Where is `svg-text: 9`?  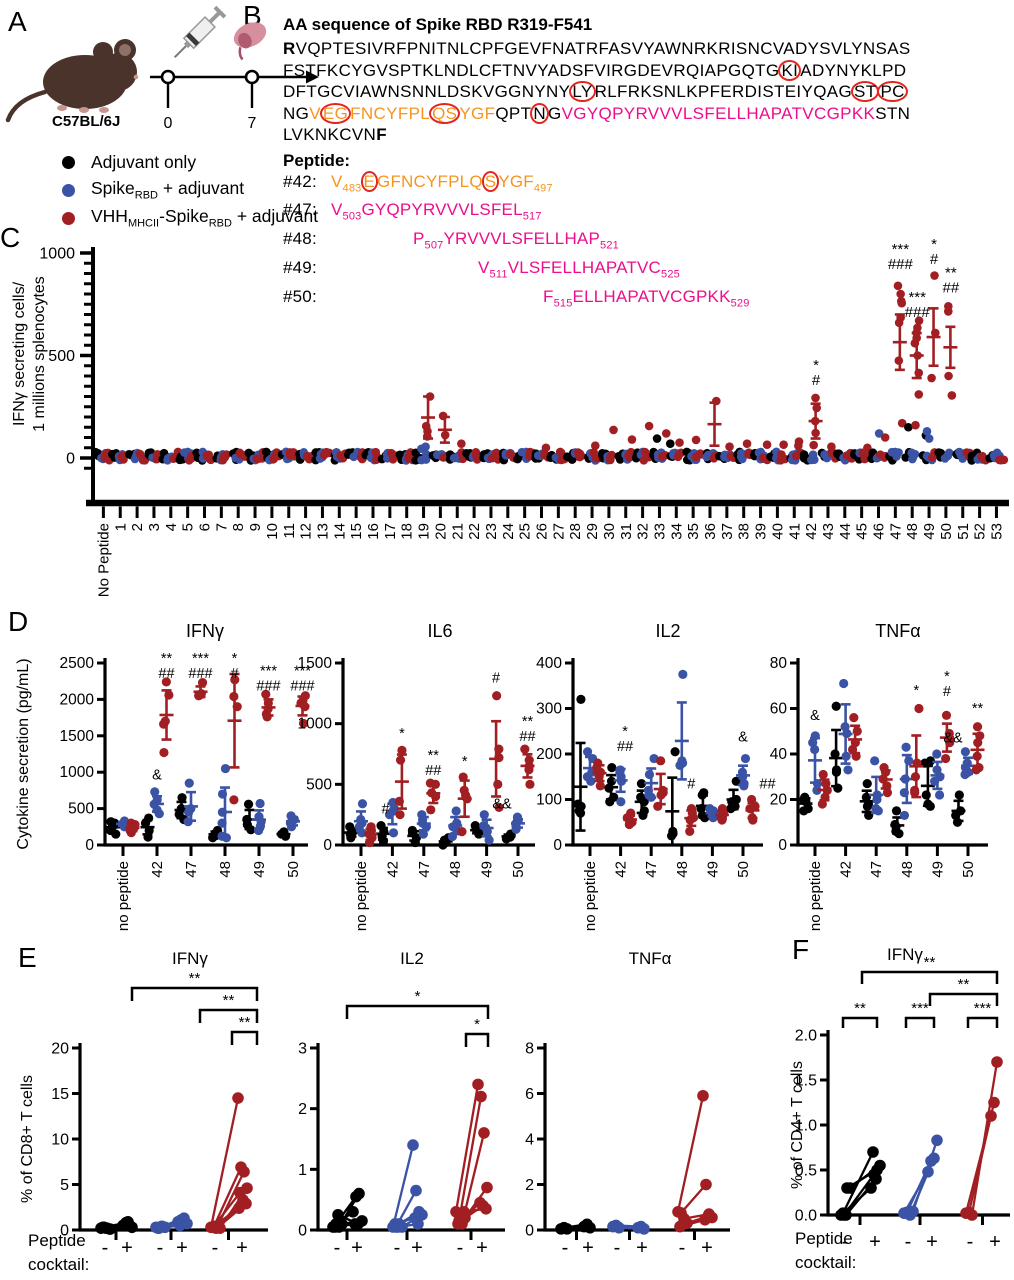 svg-text: 9 is located at coordinates (255, 527).